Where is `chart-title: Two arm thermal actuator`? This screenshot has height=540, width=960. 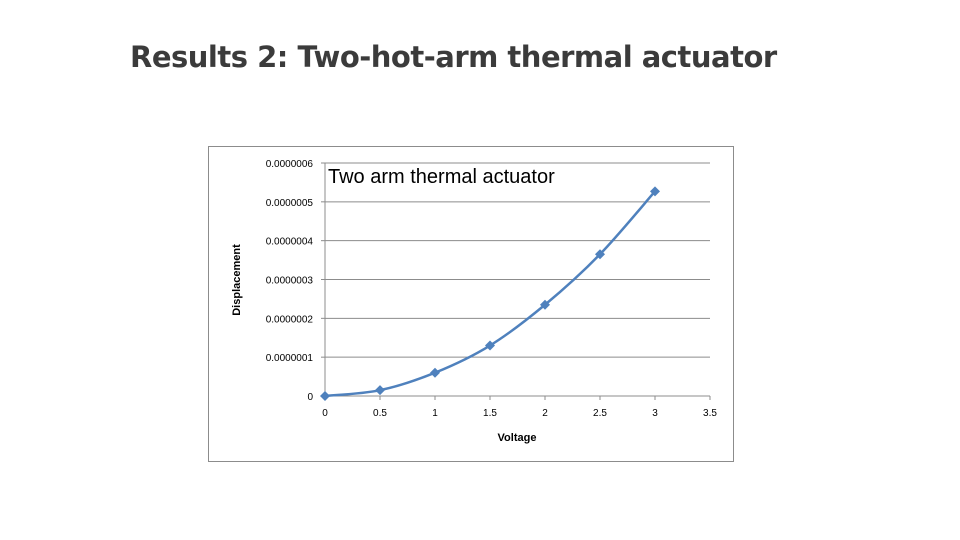 chart-title: Two arm thermal actuator is located at coordinates (441, 177).